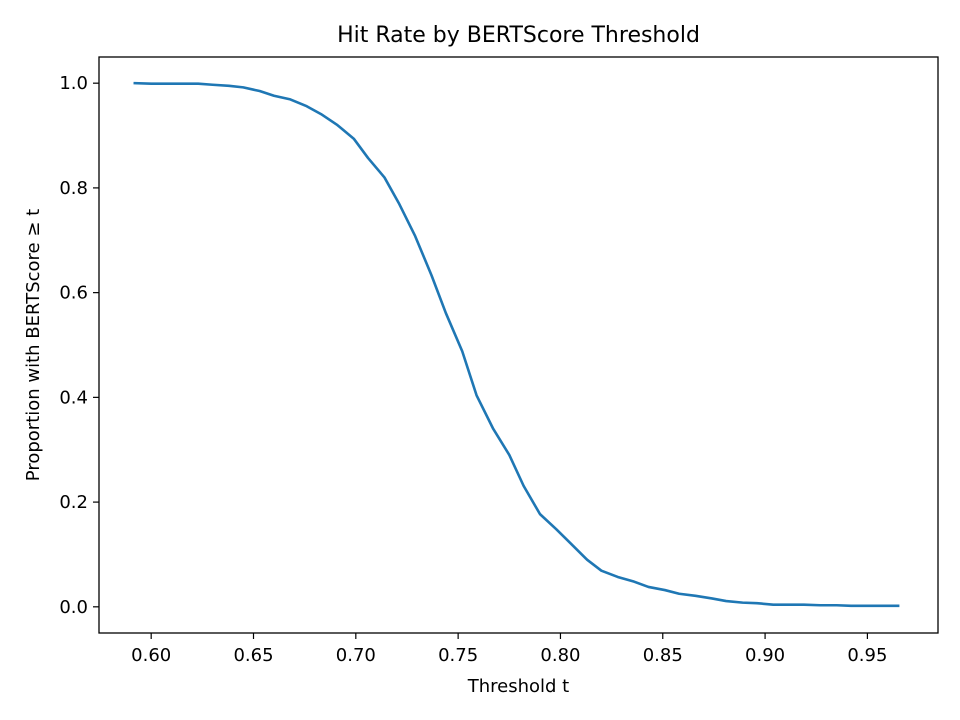 The image size is (960, 720). Describe the element at coordinates (560, 655) in the screenshot. I see `x-tick-label: 0.80` at that location.